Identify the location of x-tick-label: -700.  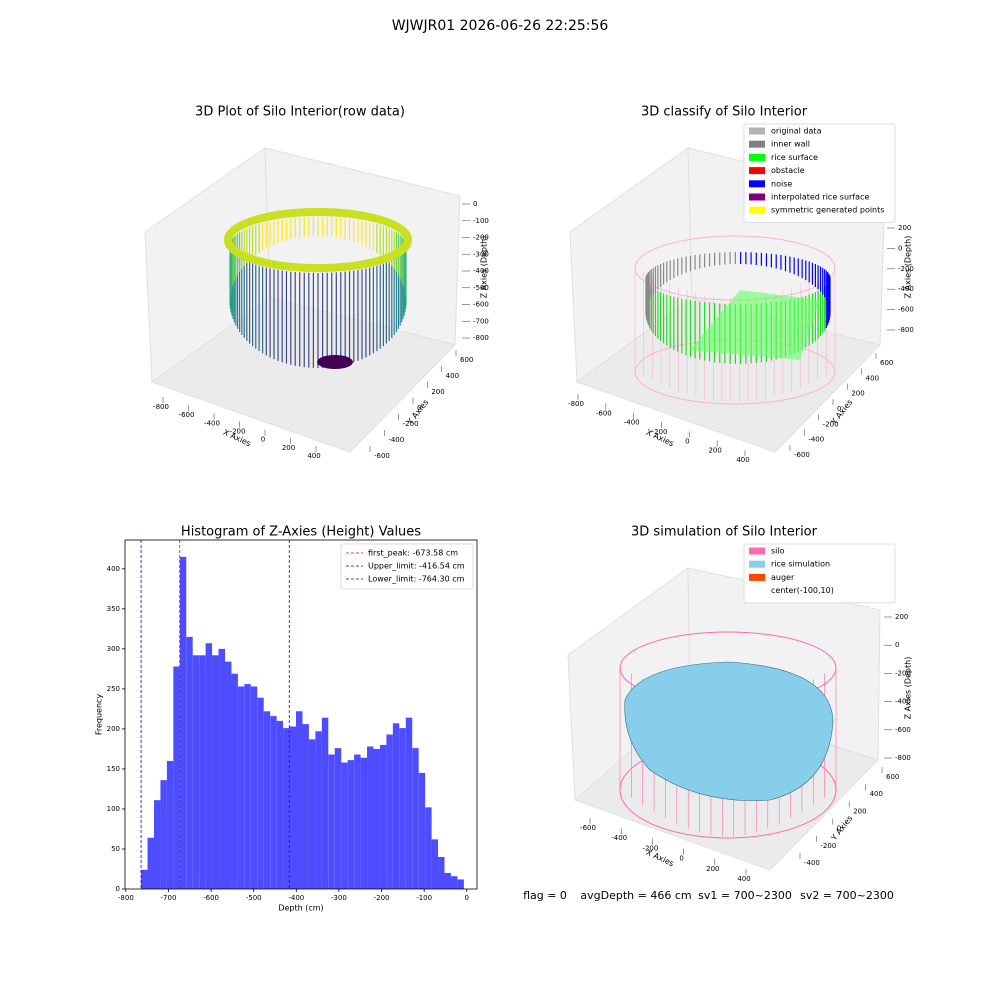
(169, 898).